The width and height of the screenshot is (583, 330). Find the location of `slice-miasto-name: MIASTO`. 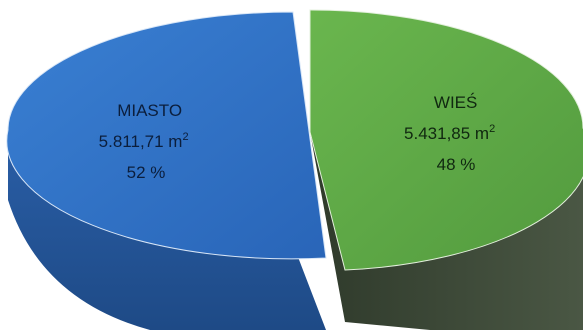

slice-miasto-name: MIASTO is located at coordinates (149, 110).